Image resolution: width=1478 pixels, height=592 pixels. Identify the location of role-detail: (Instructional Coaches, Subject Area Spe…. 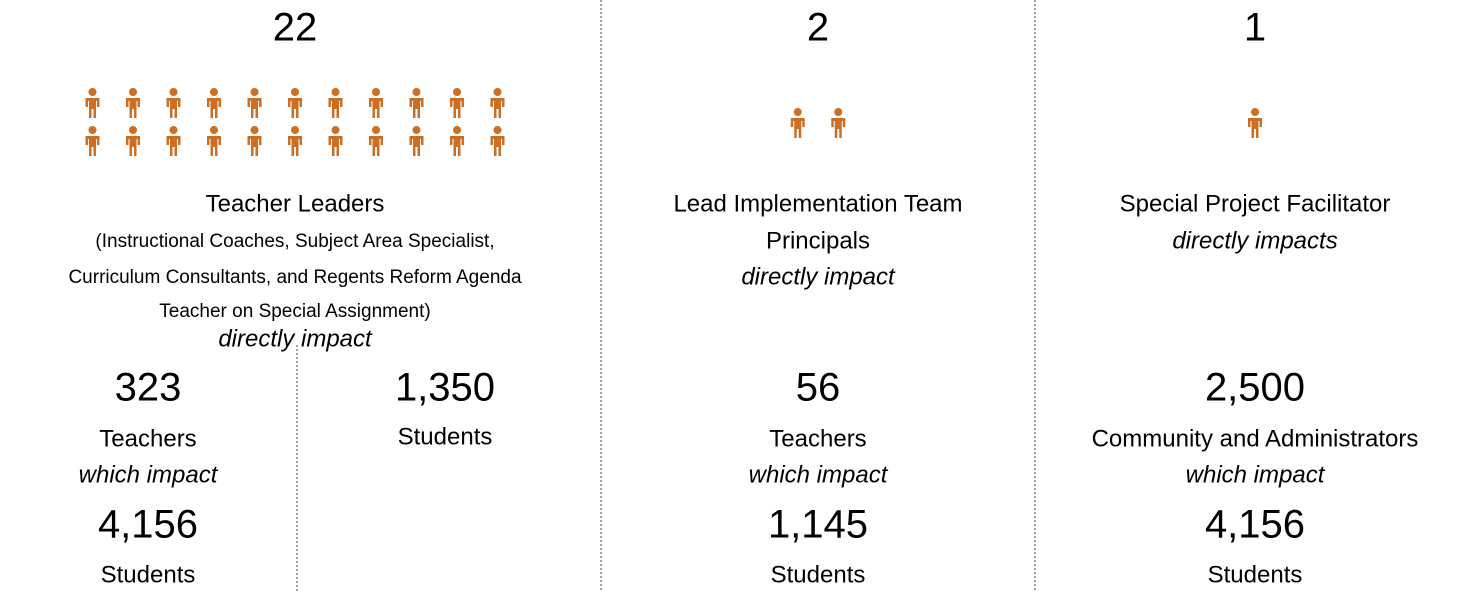
(294, 241).